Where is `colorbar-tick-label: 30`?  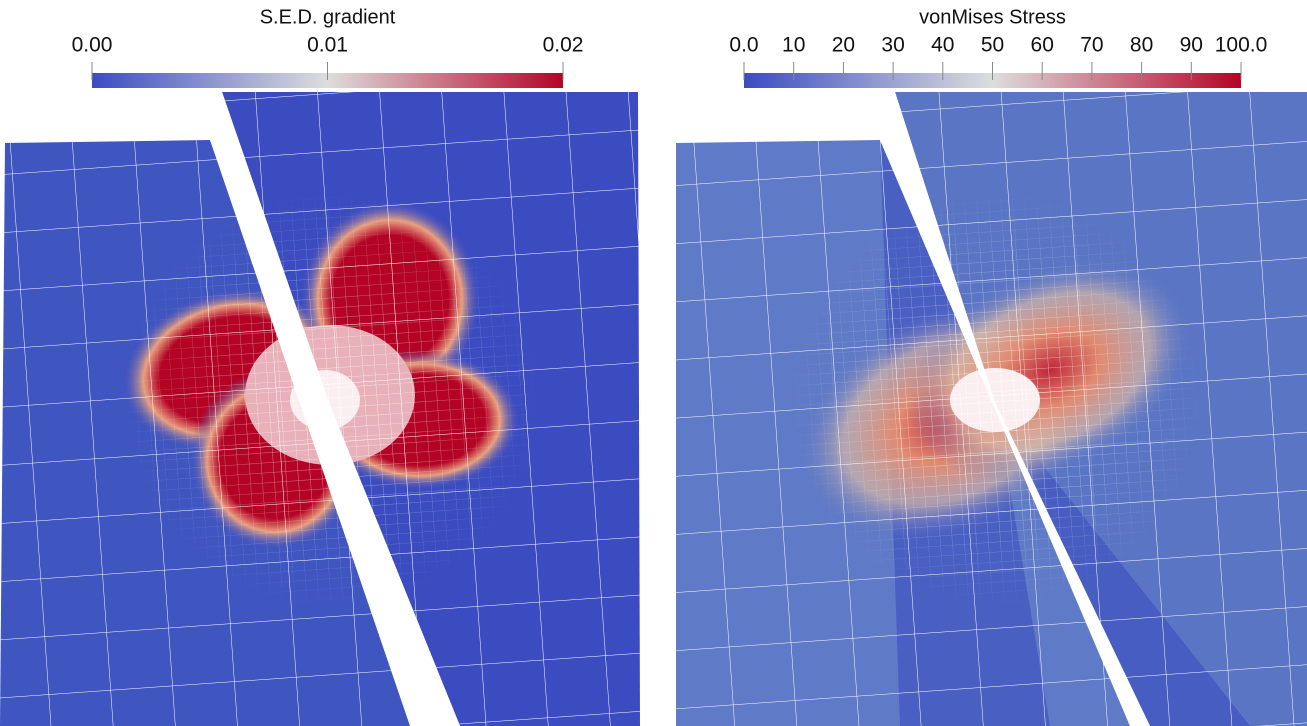
colorbar-tick-label: 30 is located at coordinates (892, 45).